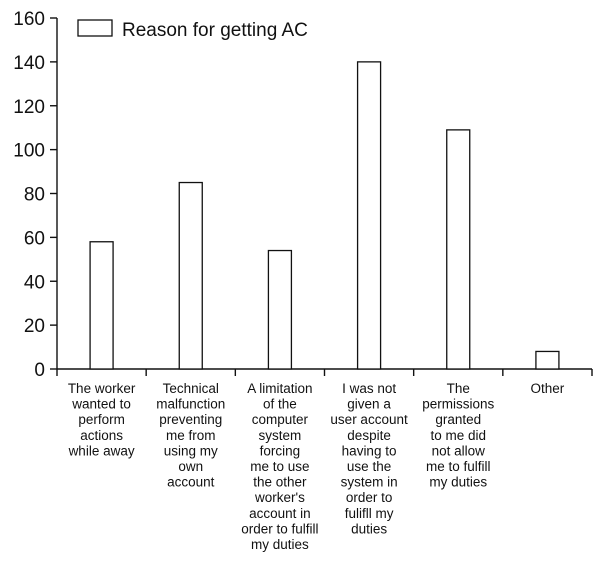  Describe the element at coordinates (190, 404) in the screenshot. I see `x-tick-label-line: malfunction` at that location.